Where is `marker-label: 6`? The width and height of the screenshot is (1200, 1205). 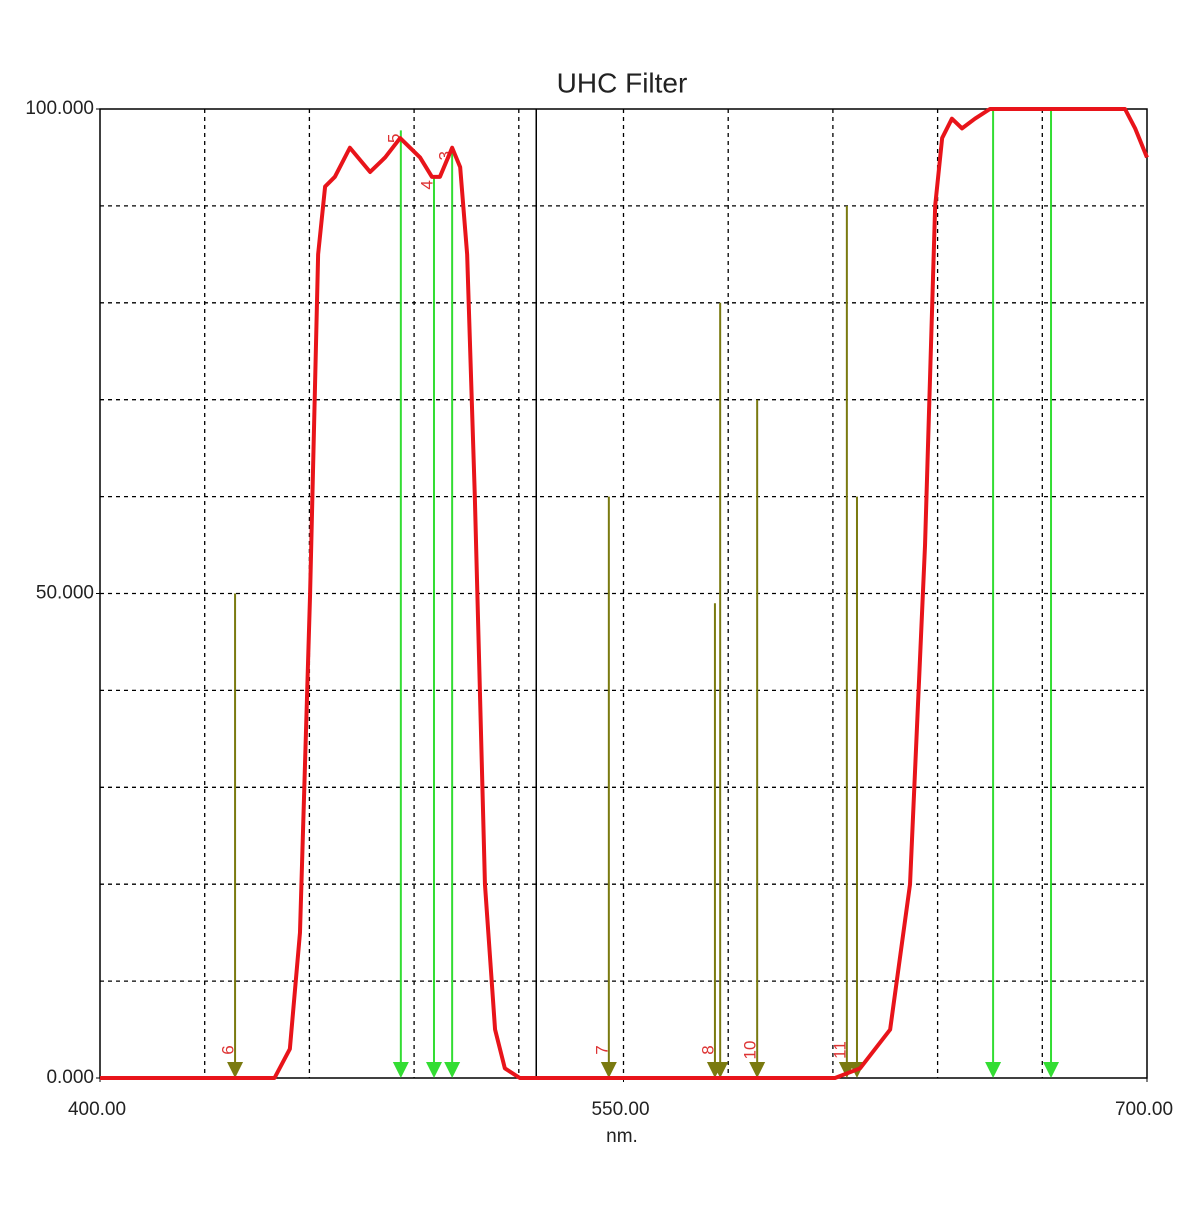 marker-label: 6 is located at coordinates (228, 1049).